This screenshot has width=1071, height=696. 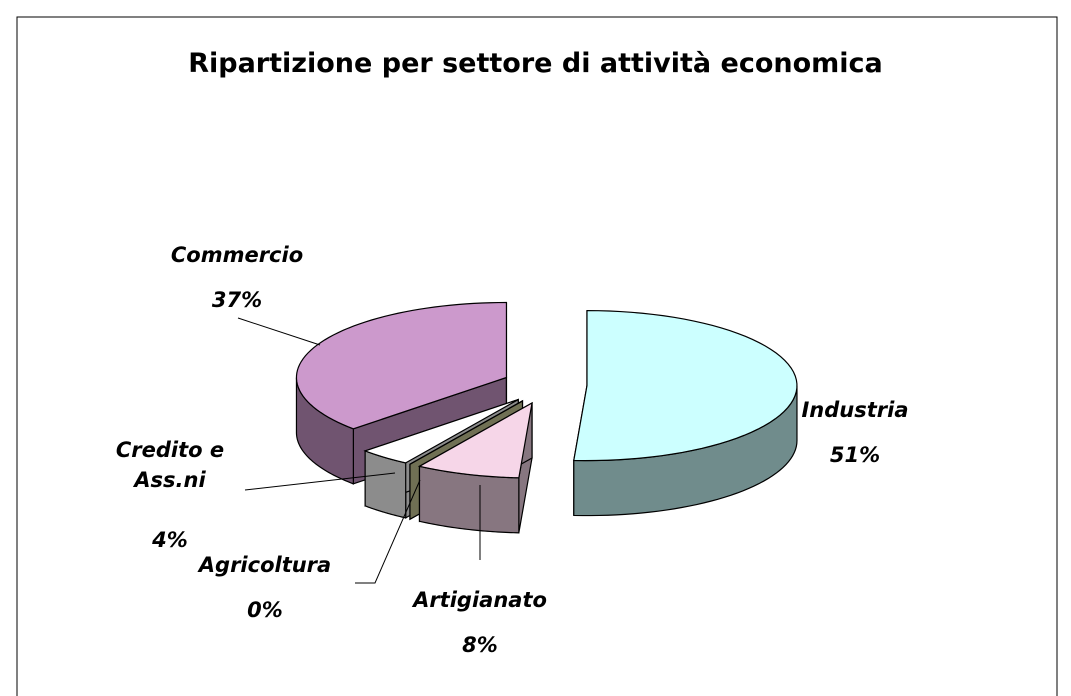 What do you see at coordinates (480, 645) in the screenshot?
I see `value-label: 8%` at bounding box center [480, 645].